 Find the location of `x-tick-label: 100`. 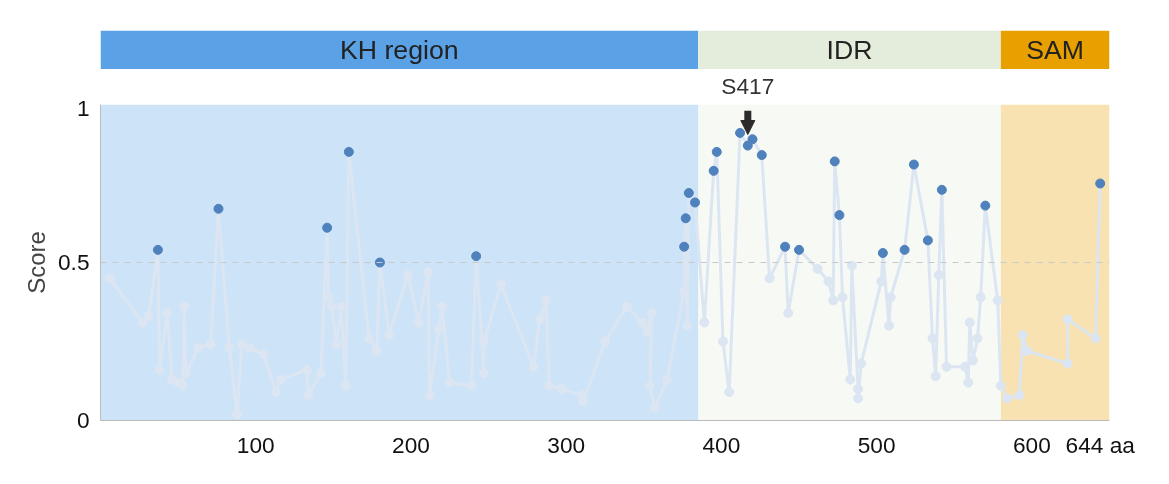

x-tick-label: 100 is located at coordinates (255, 444).